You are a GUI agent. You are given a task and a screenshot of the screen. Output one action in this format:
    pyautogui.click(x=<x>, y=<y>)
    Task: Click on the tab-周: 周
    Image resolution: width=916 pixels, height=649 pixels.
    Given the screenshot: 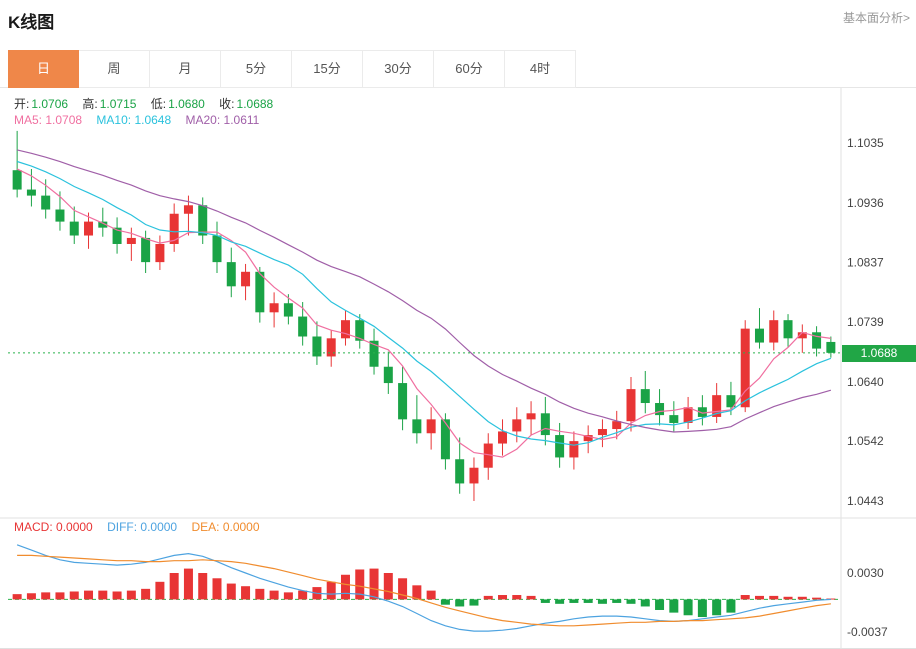 What is the action you would take?
    pyautogui.click(x=114, y=69)
    